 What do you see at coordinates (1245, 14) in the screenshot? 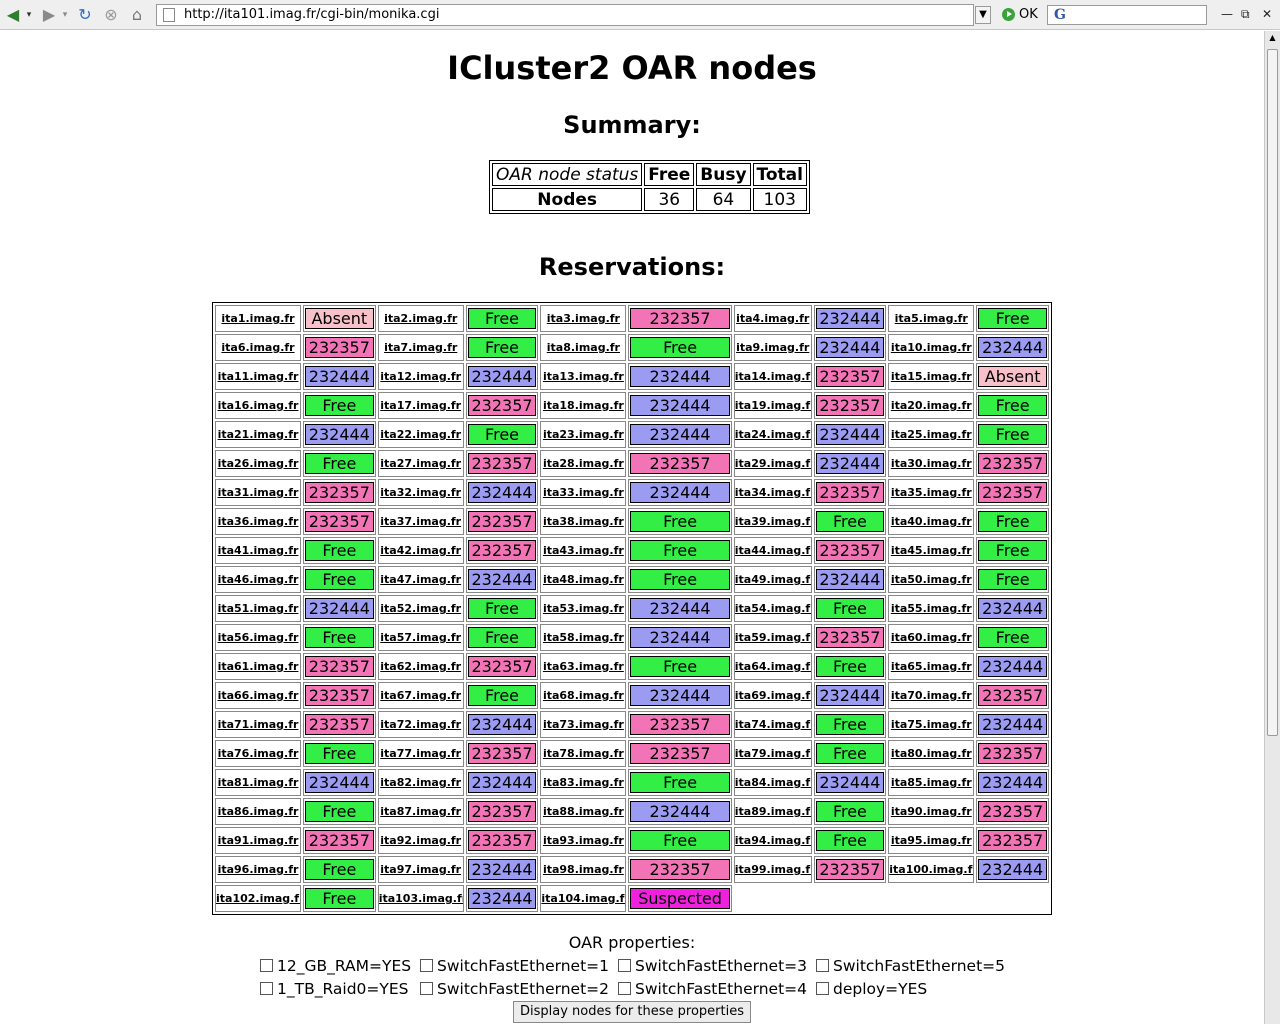
I see `restore-icon: ⧉` at bounding box center [1245, 14].